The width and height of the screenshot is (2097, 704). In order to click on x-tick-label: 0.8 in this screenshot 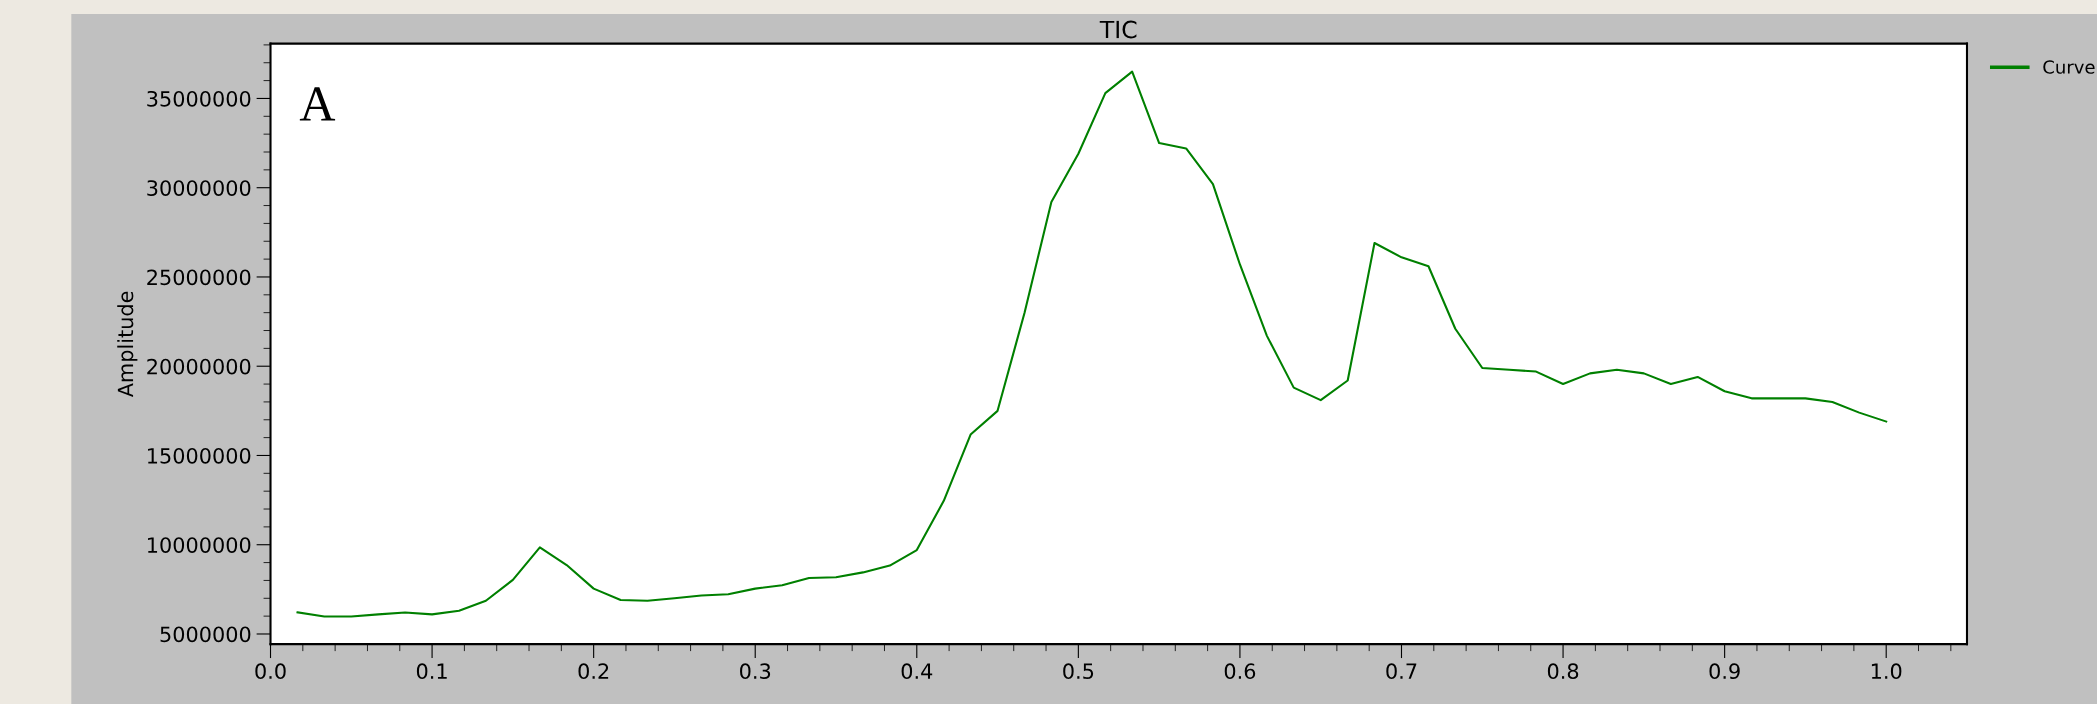, I will do `click(1563, 671)`.